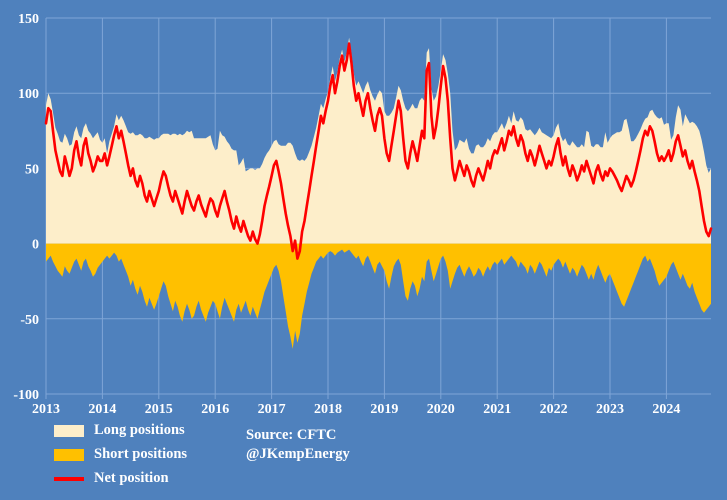 Image resolution: width=727 pixels, height=500 pixels. Describe the element at coordinates (497, 409) in the screenshot. I see `svg-text: 2021` at that location.